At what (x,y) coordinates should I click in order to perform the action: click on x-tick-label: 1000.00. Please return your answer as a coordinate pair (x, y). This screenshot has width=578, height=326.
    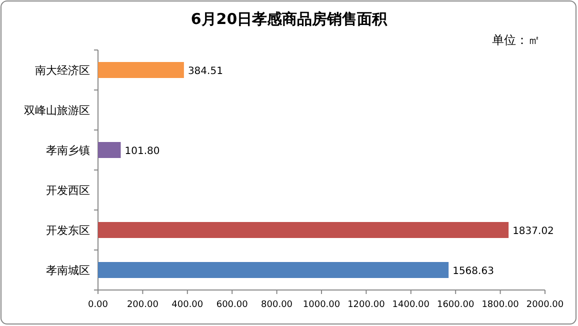
    Looking at the image, I should click on (321, 305).